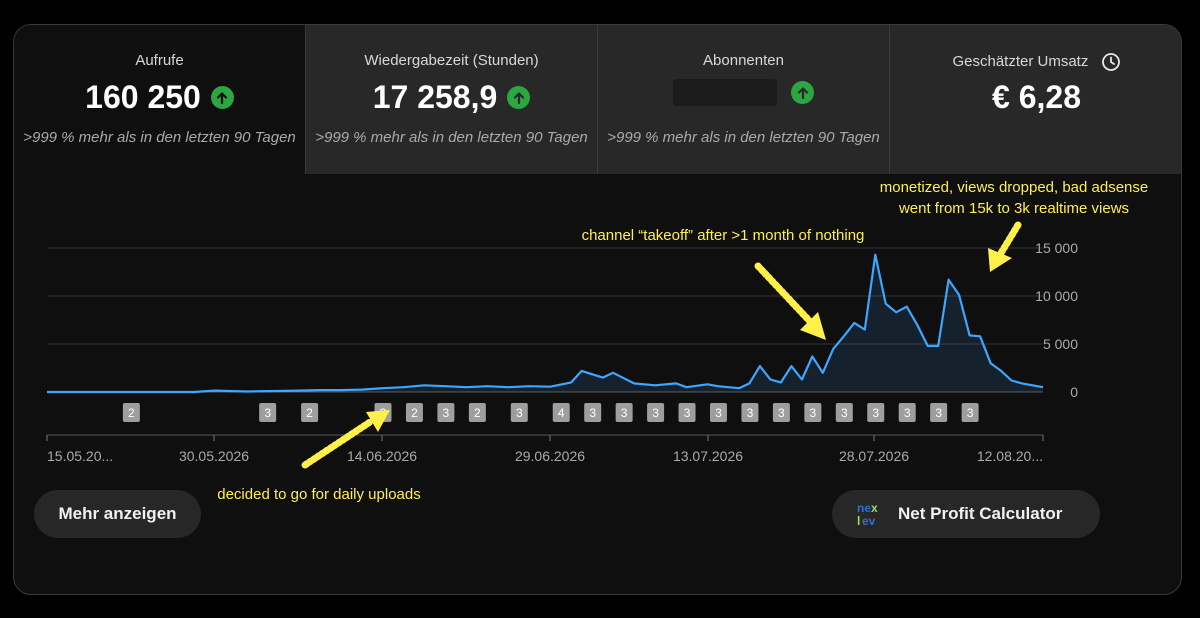 This screenshot has height=618, width=1200. Describe the element at coordinates (561, 413) in the screenshot. I see `upload-count: 4` at that location.